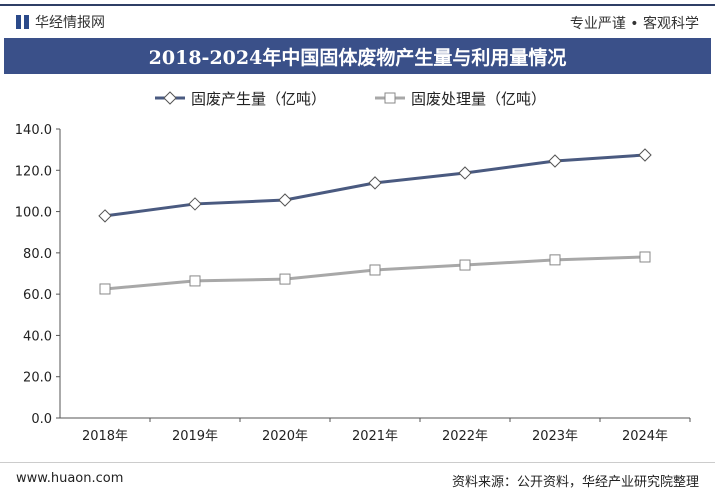 The width and height of the screenshot is (715, 500). I want to click on legend-label-0: 固废产生量（亿吨）, so click(258, 99).